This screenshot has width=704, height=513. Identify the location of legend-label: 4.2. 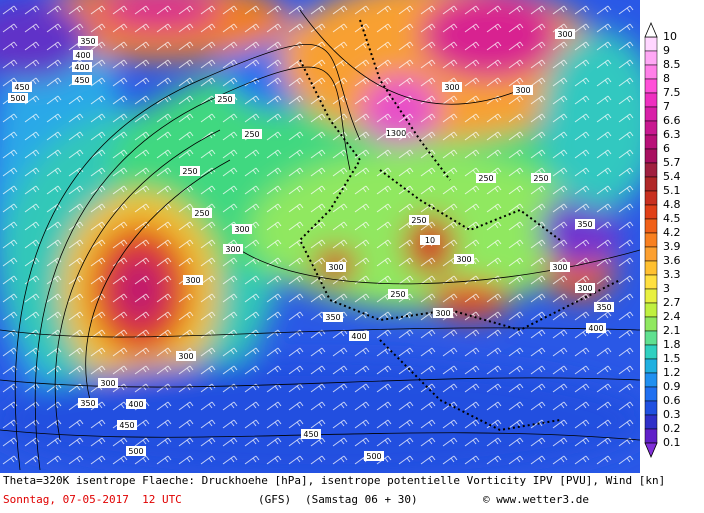
(672, 232).